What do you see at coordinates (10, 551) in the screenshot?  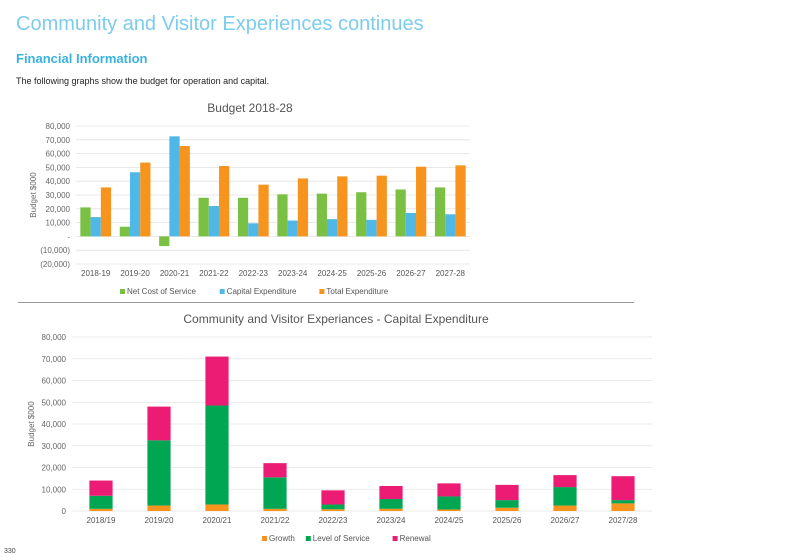 I see `page-number: 330` at bounding box center [10, 551].